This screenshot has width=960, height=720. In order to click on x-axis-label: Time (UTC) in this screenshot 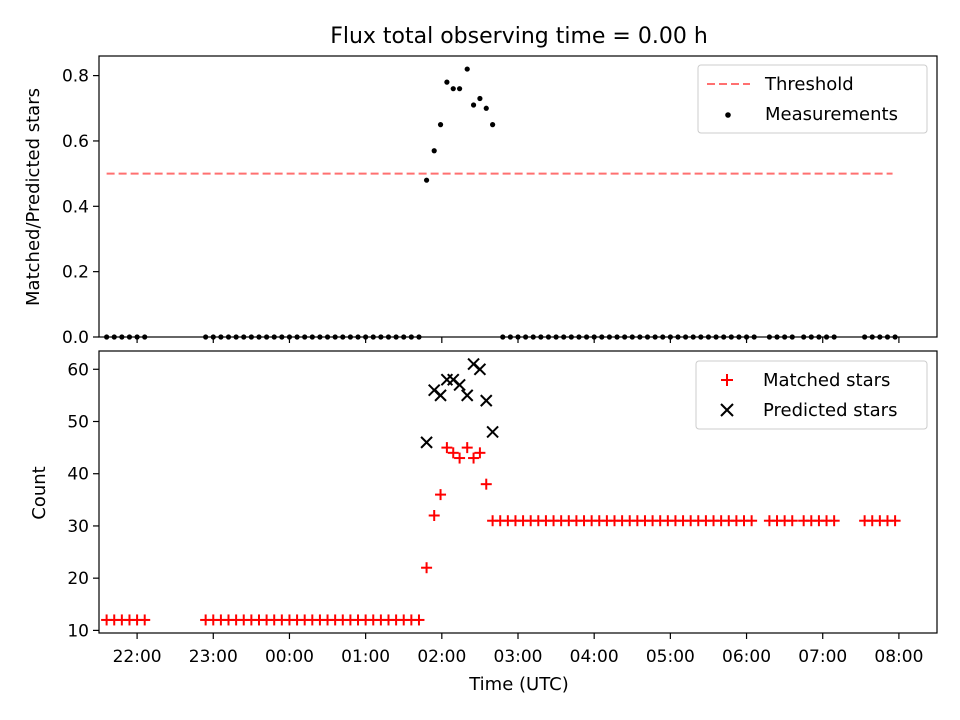, I will do `click(518, 684)`.